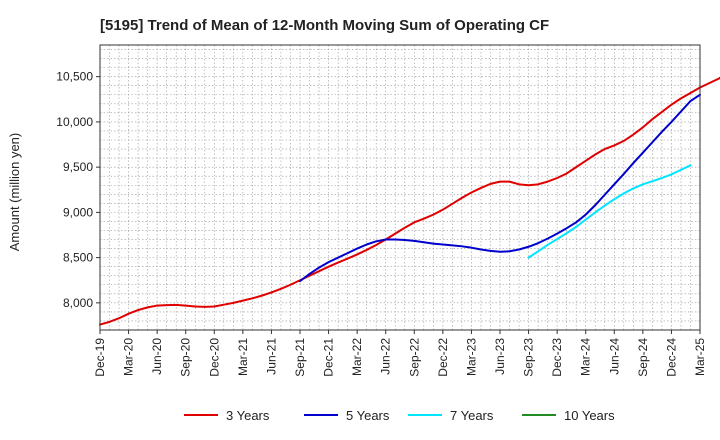 The height and width of the screenshot is (440, 720). Describe the element at coordinates (586, 357) in the screenshot. I see `x-tick-label: Mar-24` at that location.